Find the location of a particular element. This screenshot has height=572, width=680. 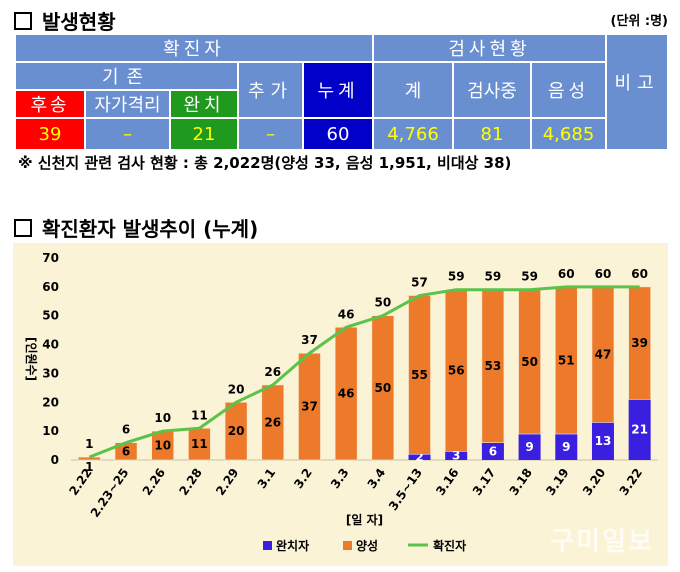

value-added: – is located at coordinates (270, 134).